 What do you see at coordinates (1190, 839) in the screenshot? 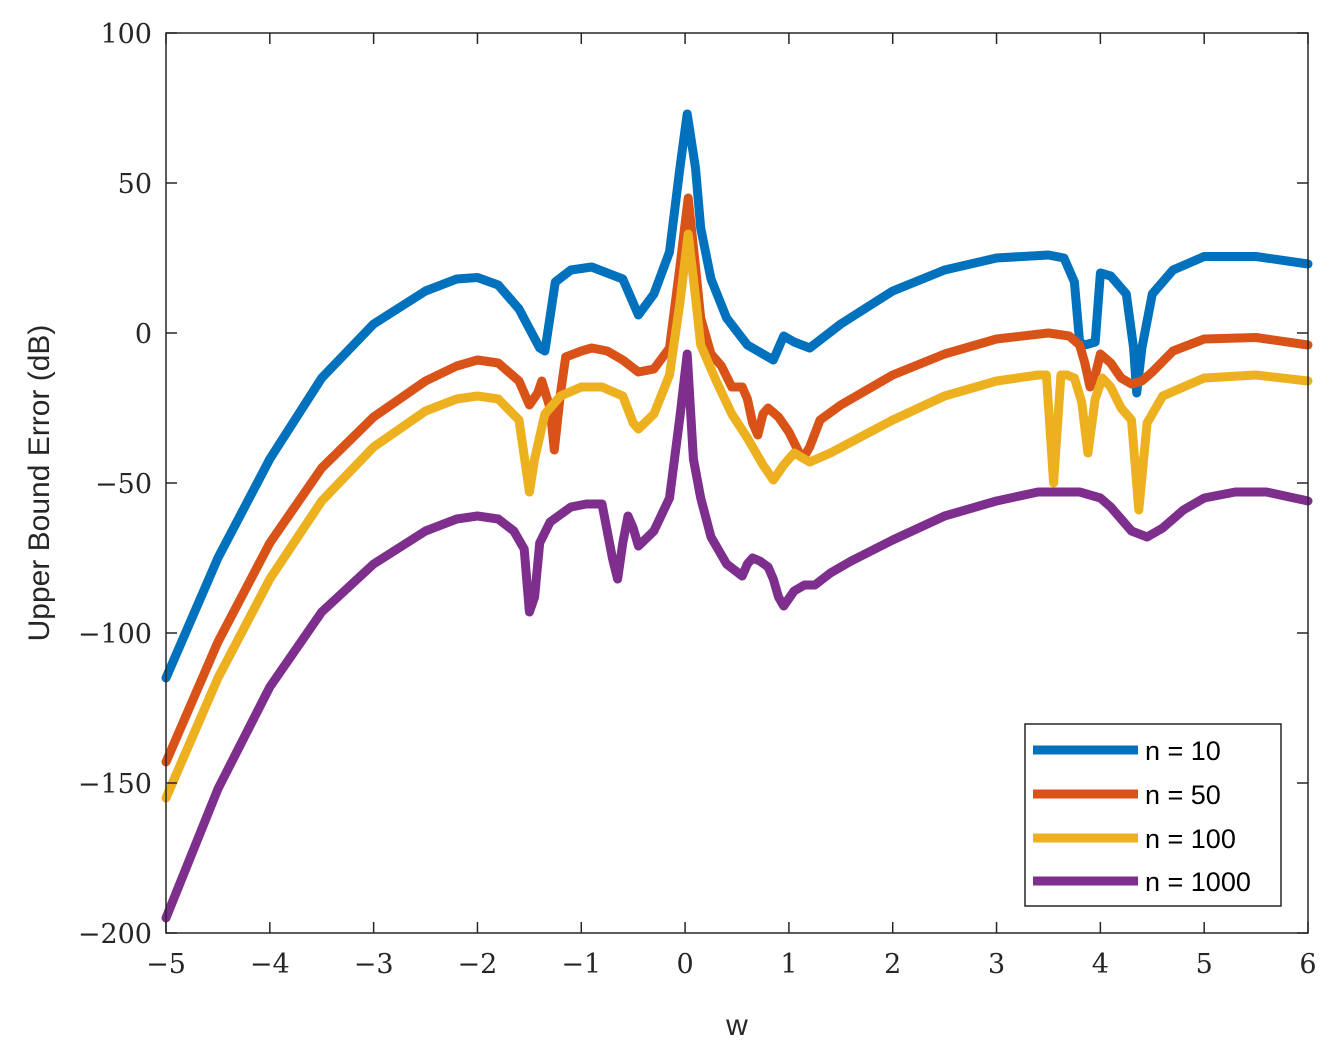
I see `legend-label-n100: n = 100` at bounding box center [1190, 839].